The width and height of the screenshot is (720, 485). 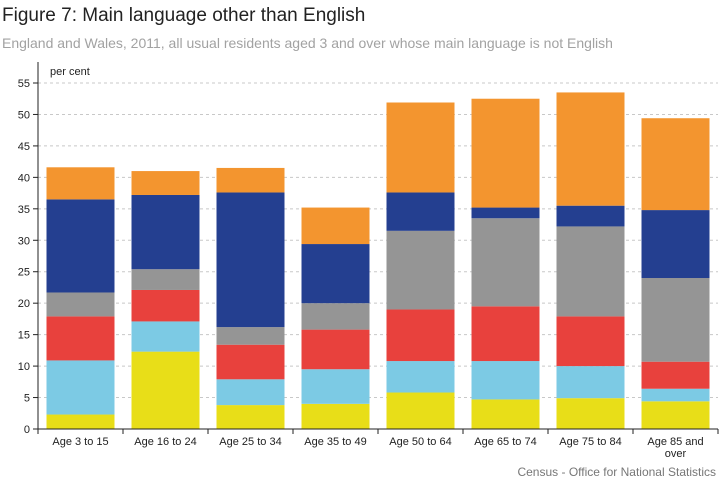 What do you see at coordinates (250, 442) in the screenshot?
I see `x-tick-label: Age 25 to 34` at bounding box center [250, 442].